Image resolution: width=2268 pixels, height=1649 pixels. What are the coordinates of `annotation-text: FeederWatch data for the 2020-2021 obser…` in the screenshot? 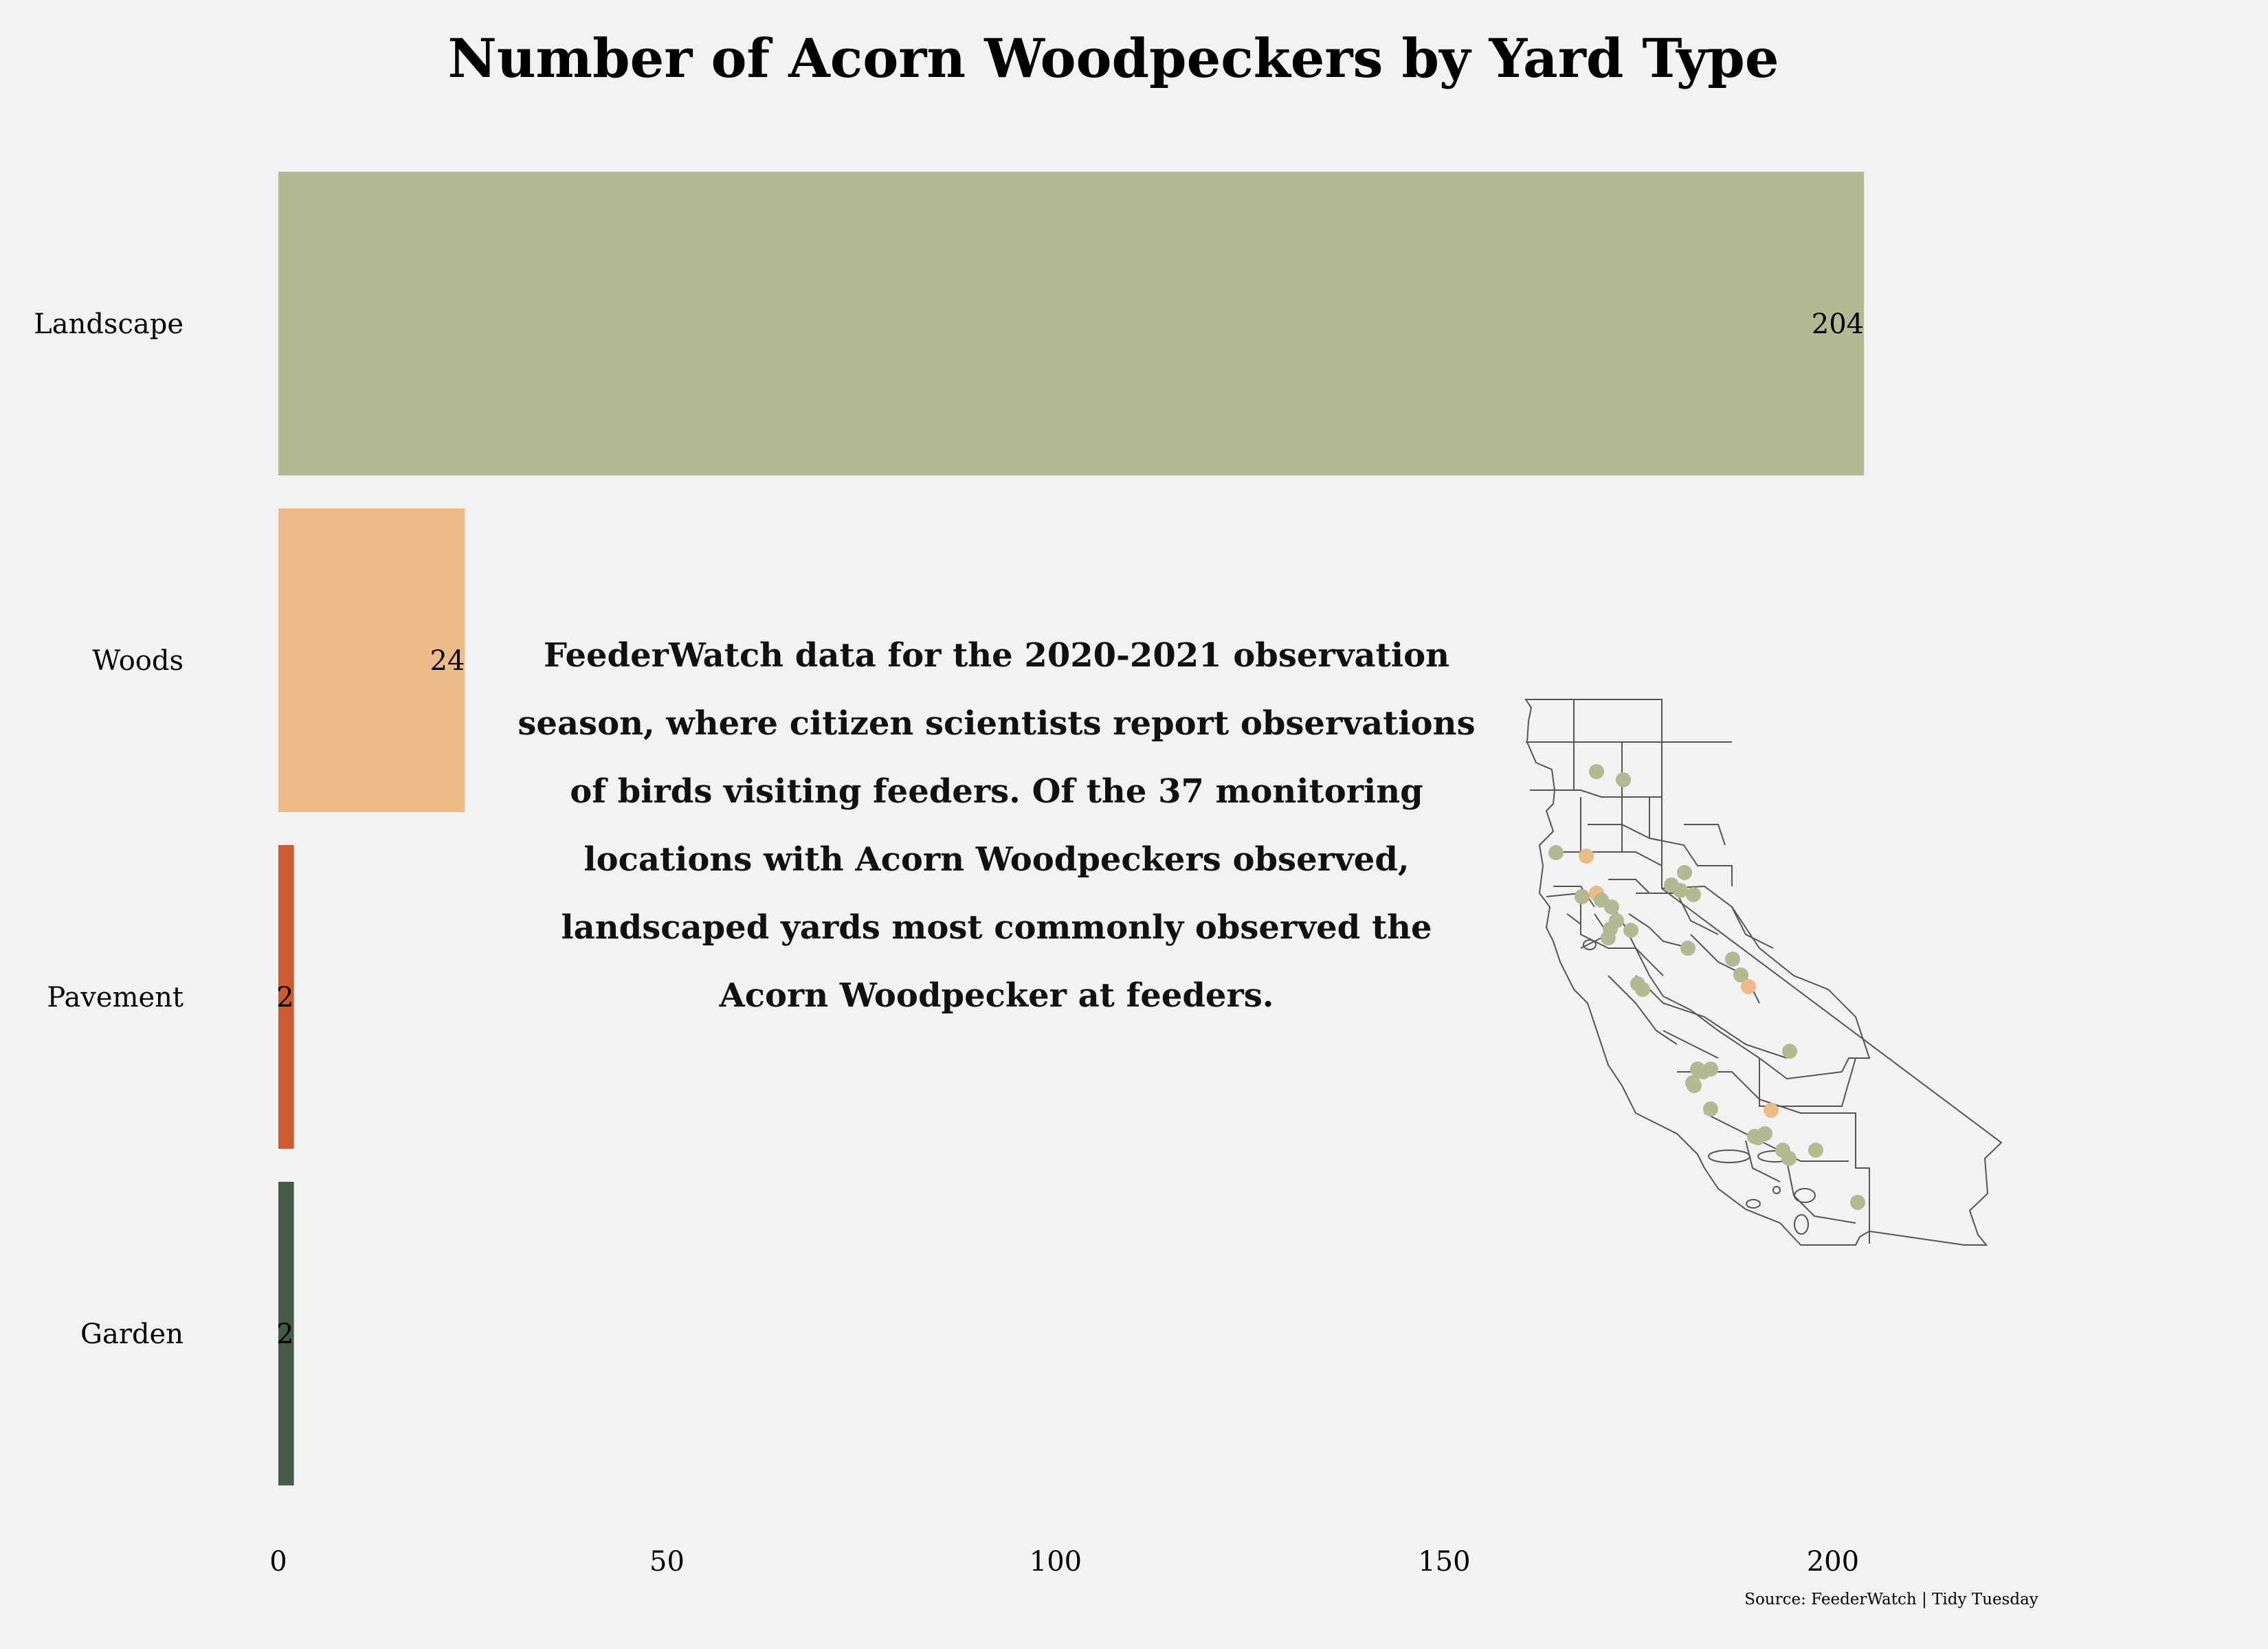 It's located at (997, 825).